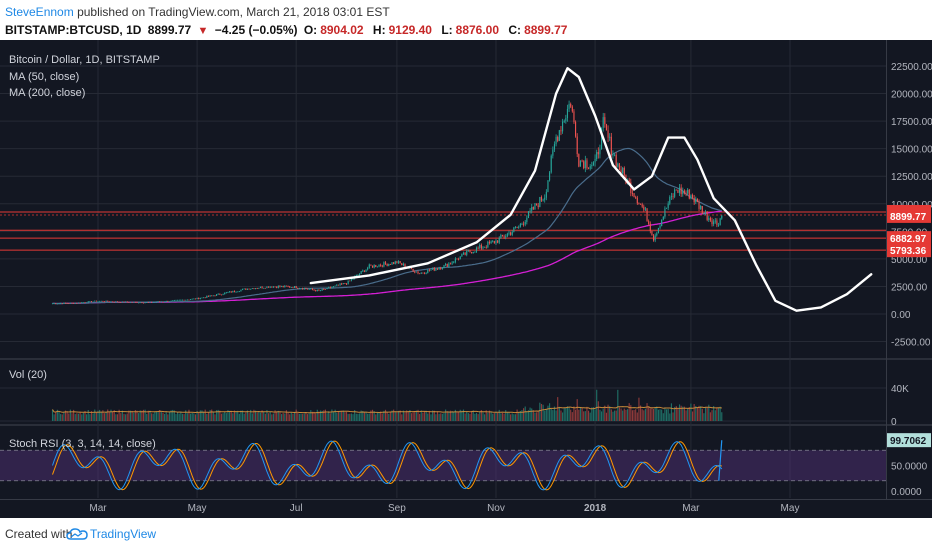 The width and height of the screenshot is (932, 550). Describe the element at coordinates (909, 467) in the screenshot. I see `rsi-tick-label: 50.0000` at that location.